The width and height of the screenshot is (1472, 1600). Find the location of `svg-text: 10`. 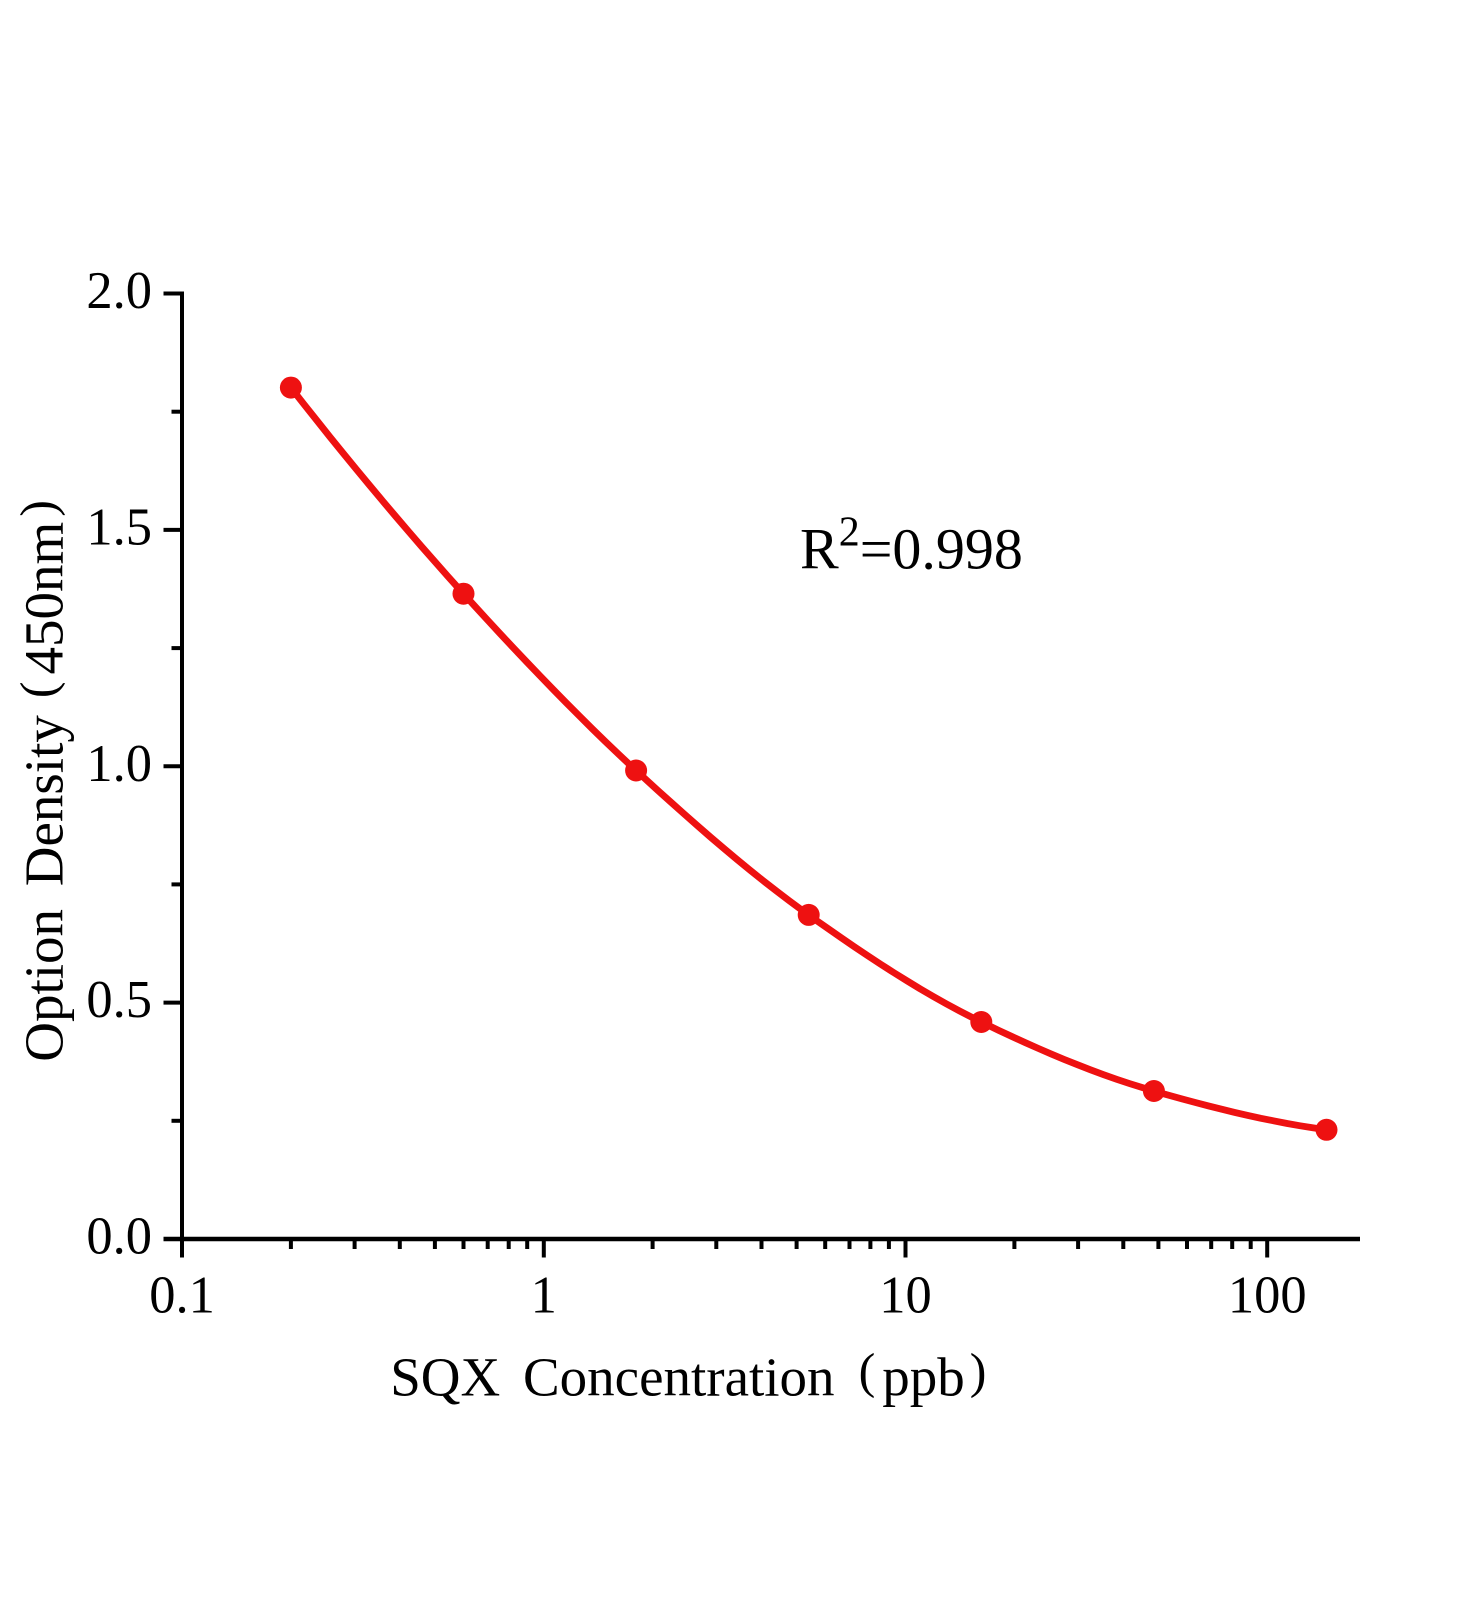

svg-text: 10 is located at coordinates (905, 1296).